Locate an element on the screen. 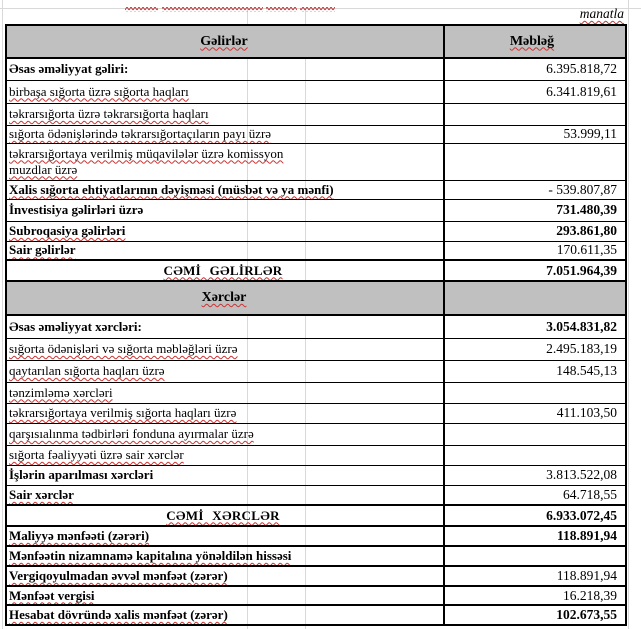 The width and height of the screenshot is (641, 629). row-label: sığorta fəaliyyəti üzrə sair xərclər is located at coordinates (225, 455).